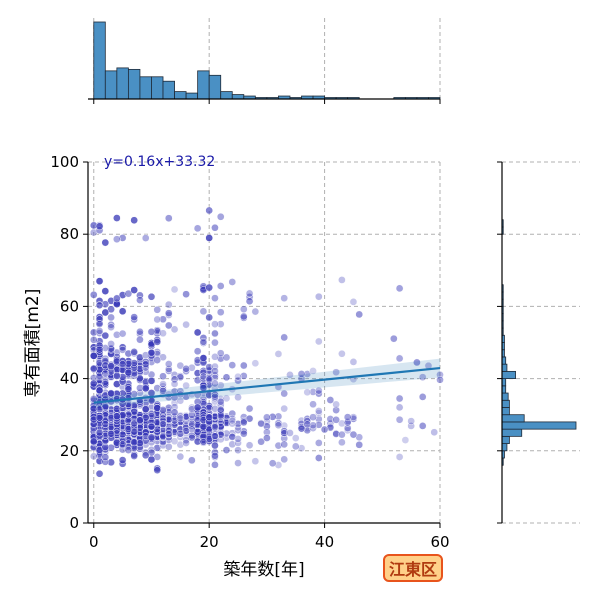 The width and height of the screenshot is (600, 604). I want to click on x-histogram, so click(264, 62).